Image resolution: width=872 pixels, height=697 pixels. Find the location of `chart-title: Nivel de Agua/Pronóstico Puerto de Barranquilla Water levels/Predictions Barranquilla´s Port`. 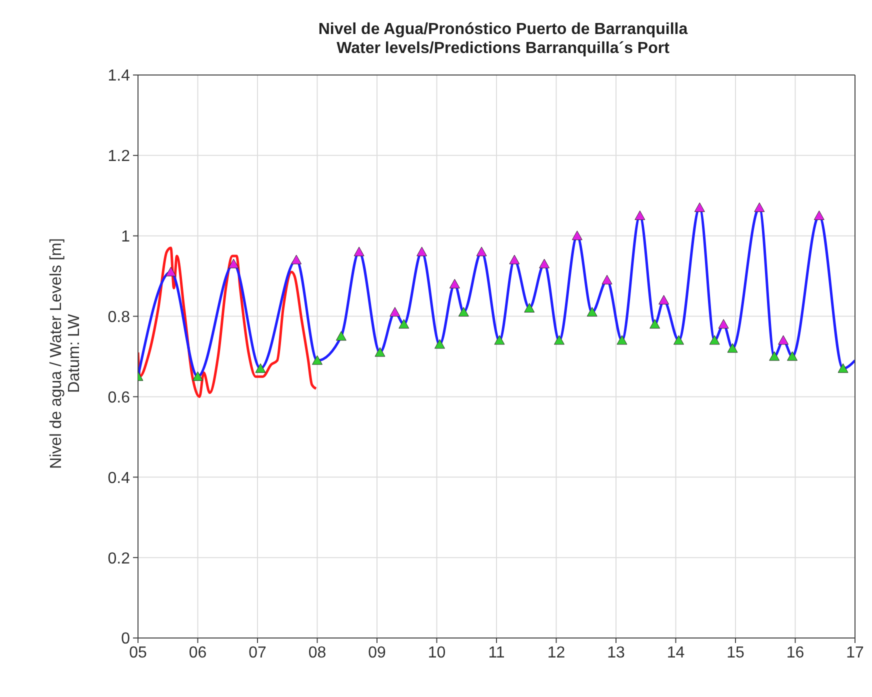

chart-title: Nivel de Agua/Pronóstico Puerto de Barranquilla Water levels/Predictions Barranquilla´s Port is located at coordinates (503, 39).